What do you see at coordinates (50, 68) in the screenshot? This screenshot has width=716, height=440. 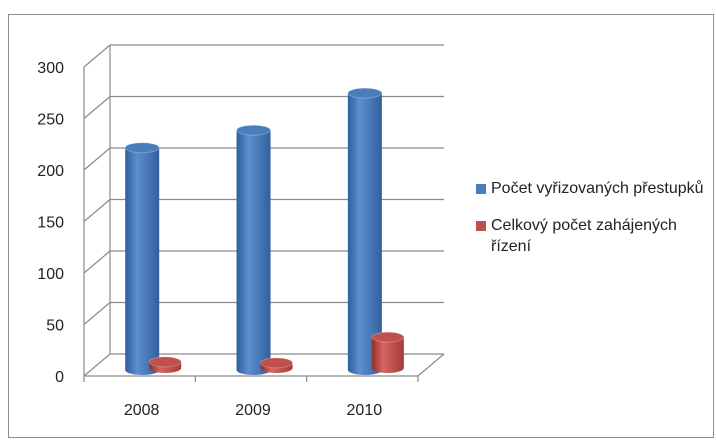 I see `y-tick-label: 300` at bounding box center [50, 68].